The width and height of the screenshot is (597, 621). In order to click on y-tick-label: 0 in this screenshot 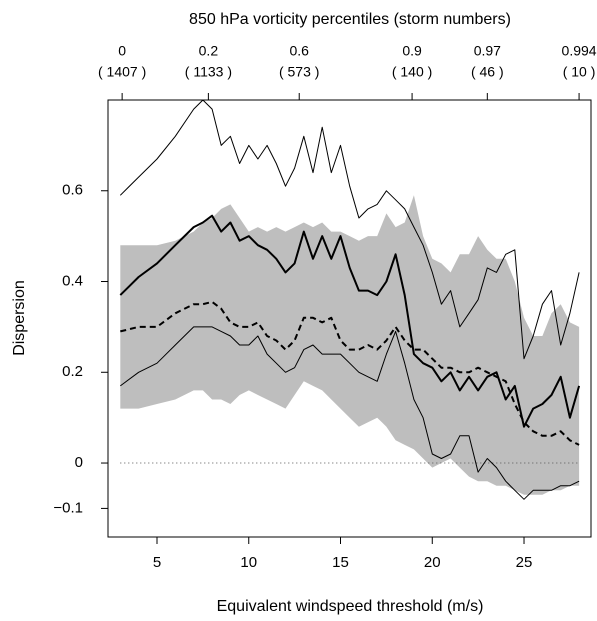, I will do `click(79, 462)`.